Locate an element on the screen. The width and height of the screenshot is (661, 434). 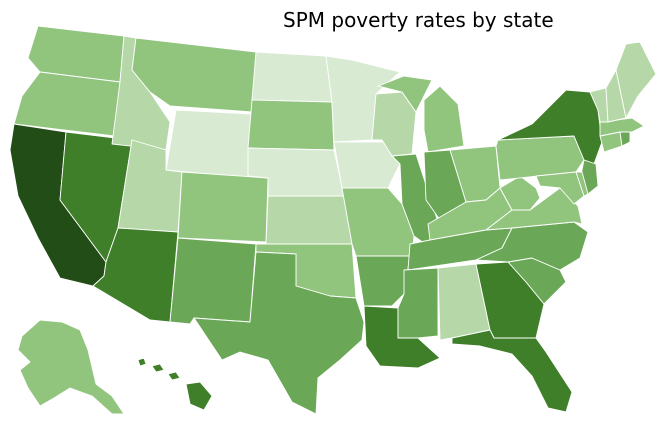
state-arizona is located at coordinates (135, 275).